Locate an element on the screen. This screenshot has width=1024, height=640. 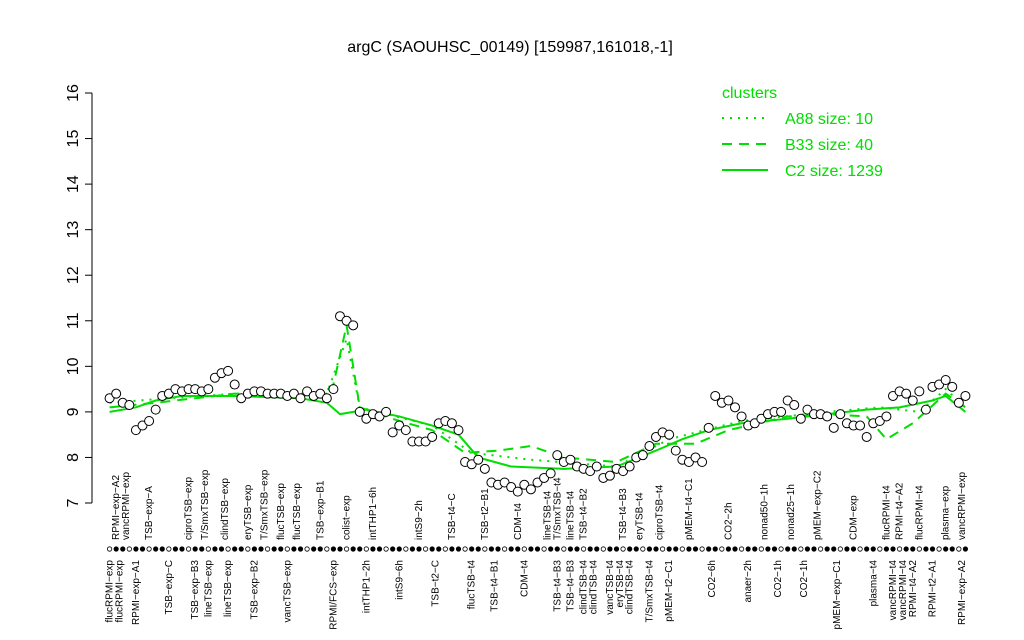
sample-label: RPMI−t4−A2 is located at coordinates (900, 511).